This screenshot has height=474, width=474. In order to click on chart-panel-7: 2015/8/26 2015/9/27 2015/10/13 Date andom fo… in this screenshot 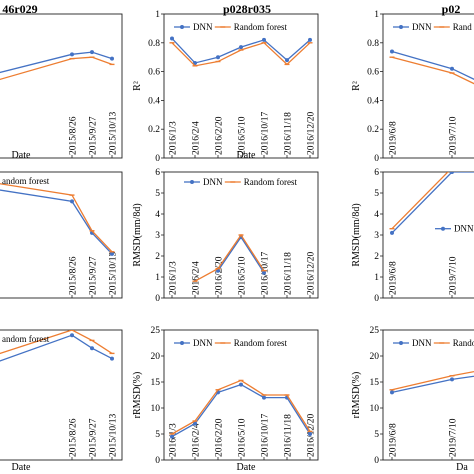, I will do `click(61, 401)`.